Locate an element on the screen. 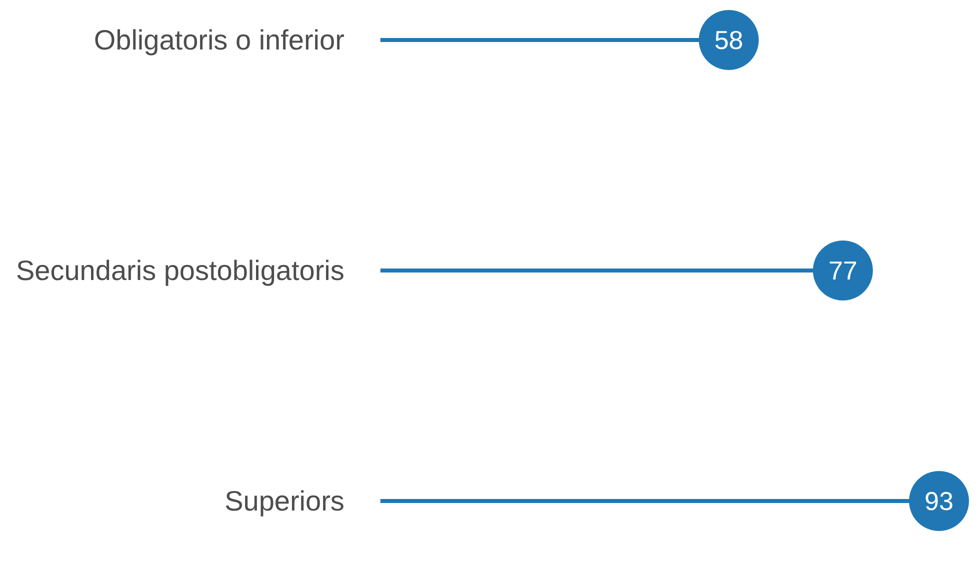 The width and height of the screenshot is (979, 561). y-tick-label: Obligatoris o inferior is located at coordinates (219, 40).